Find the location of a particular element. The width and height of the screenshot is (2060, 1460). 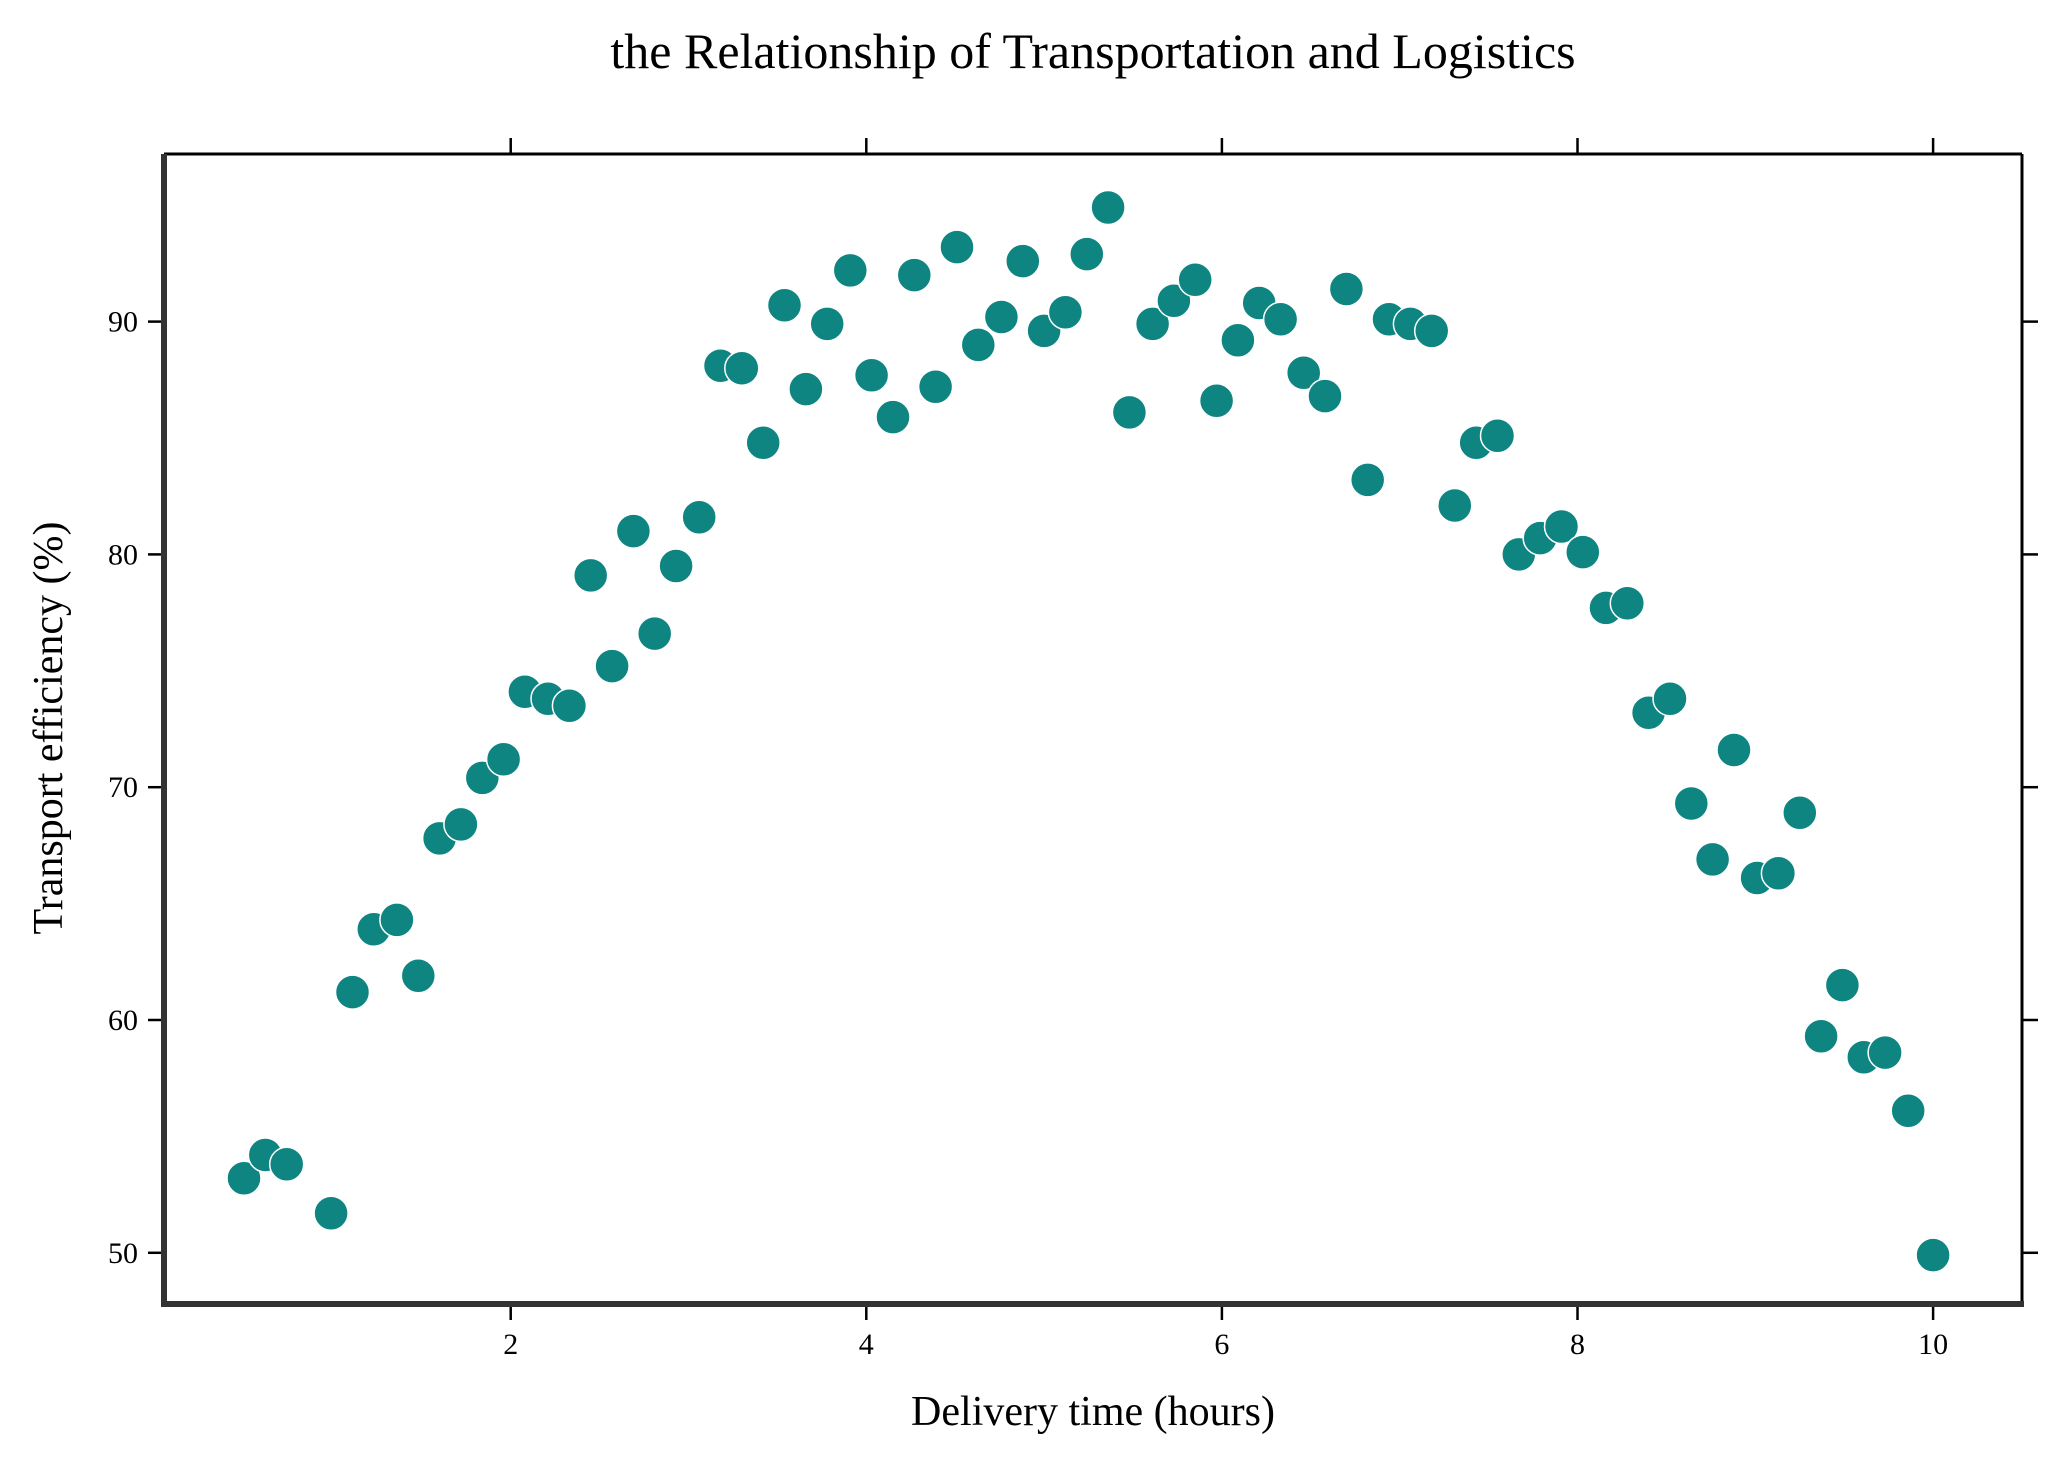

x-axis-label: Delivery time (hours) is located at coordinates (1093, 1412).